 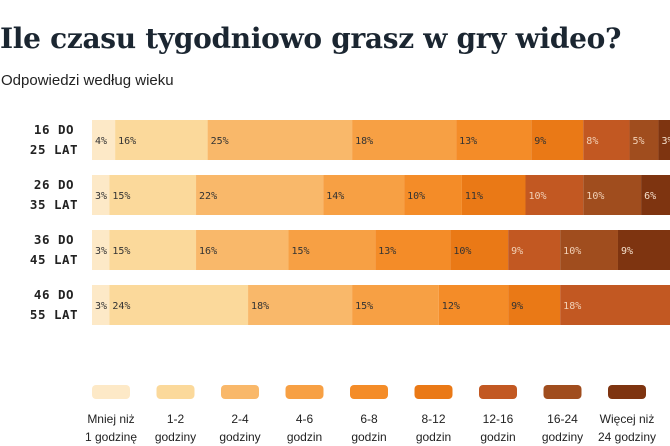 What do you see at coordinates (110, 419) in the screenshot?
I see `legend-label: Mniej niż` at bounding box center [110, 419].